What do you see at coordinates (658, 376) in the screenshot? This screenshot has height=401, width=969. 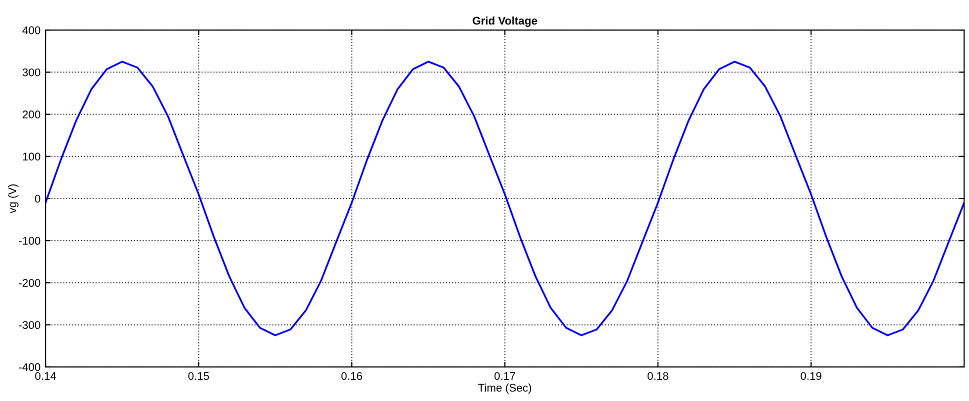 I see `x-tick-label: 0.18` at bounding box center [658, 376].